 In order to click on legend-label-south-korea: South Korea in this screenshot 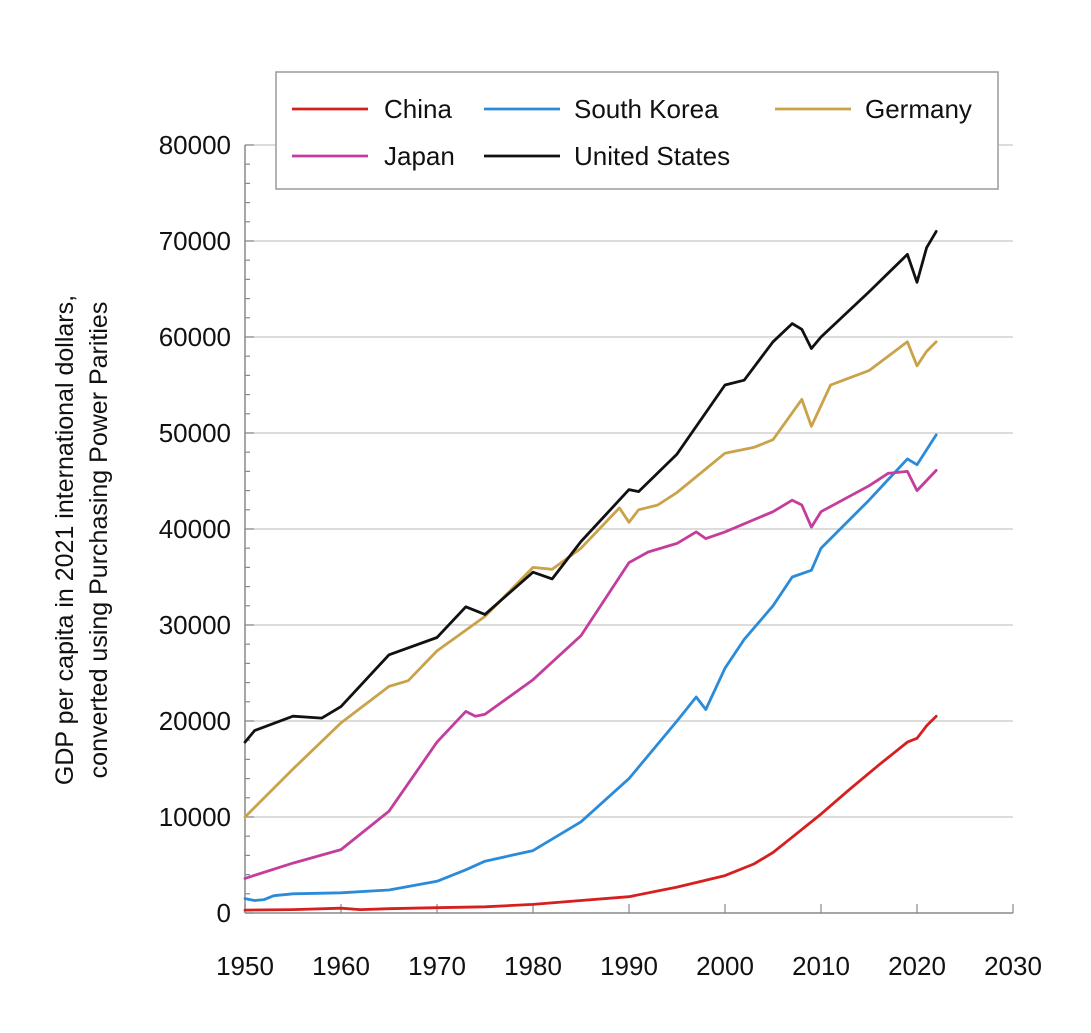, I will do `click(646, 109)`.